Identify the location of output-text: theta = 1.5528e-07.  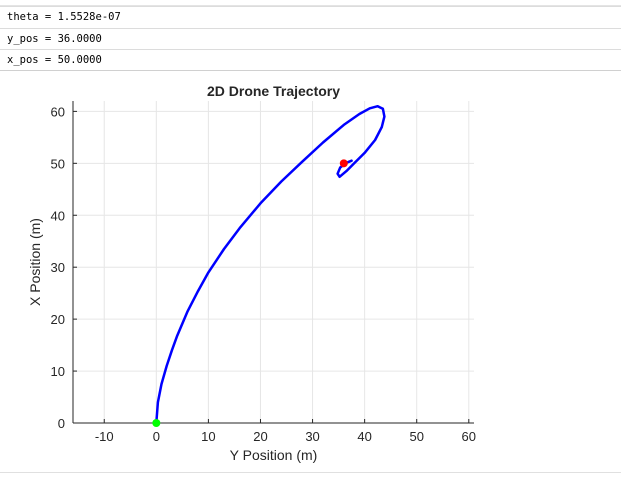
(64, 17).